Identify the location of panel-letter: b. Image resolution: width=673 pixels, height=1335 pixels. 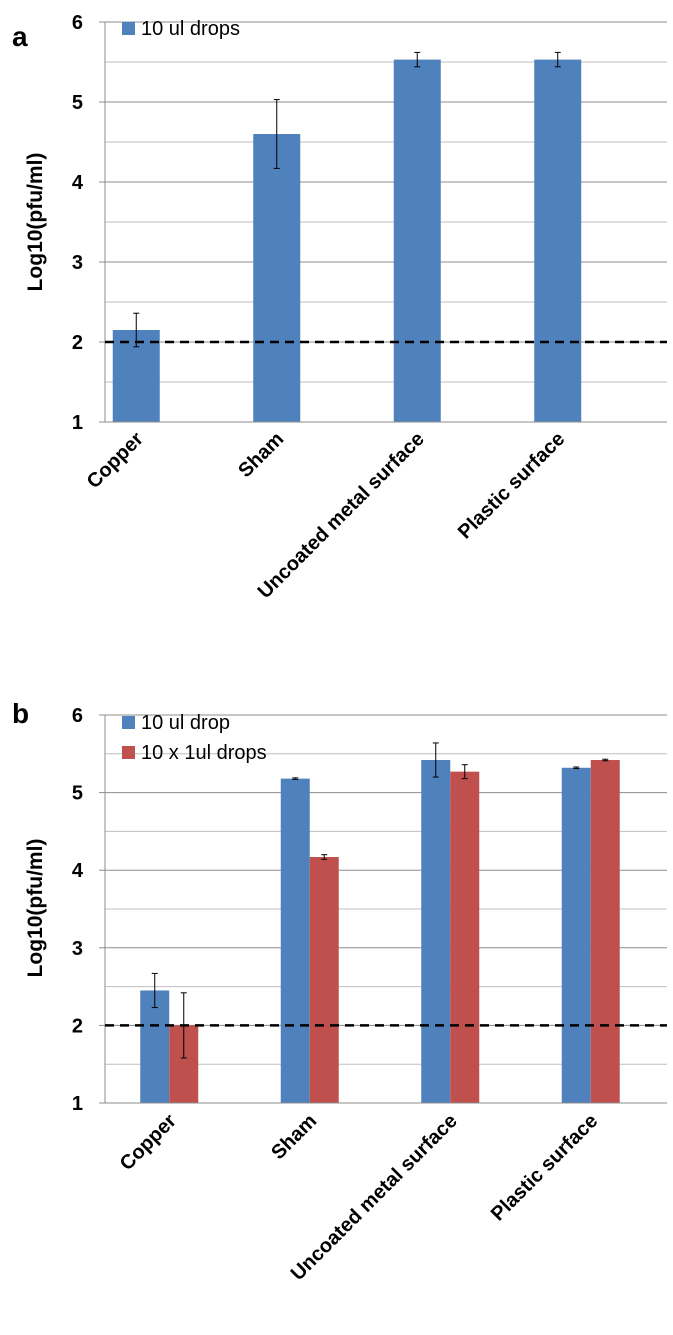
(20, 713).